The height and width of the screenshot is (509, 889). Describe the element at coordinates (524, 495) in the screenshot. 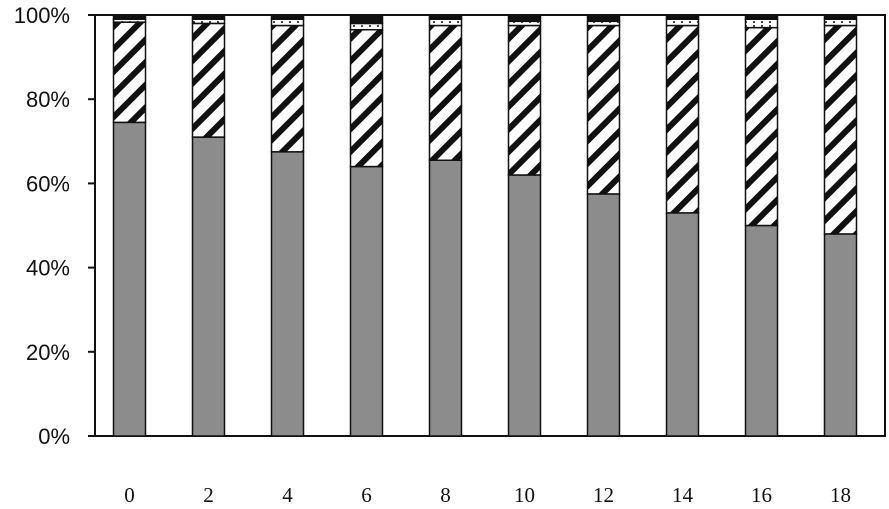

I see `x-tick-label: 10` at that location.